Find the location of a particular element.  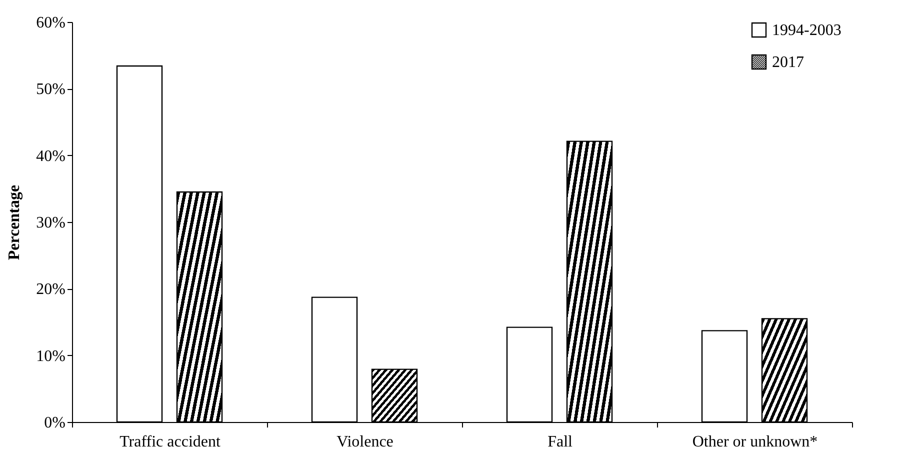

legend-label: 1994-2003 is located at coordinates (807, 30).